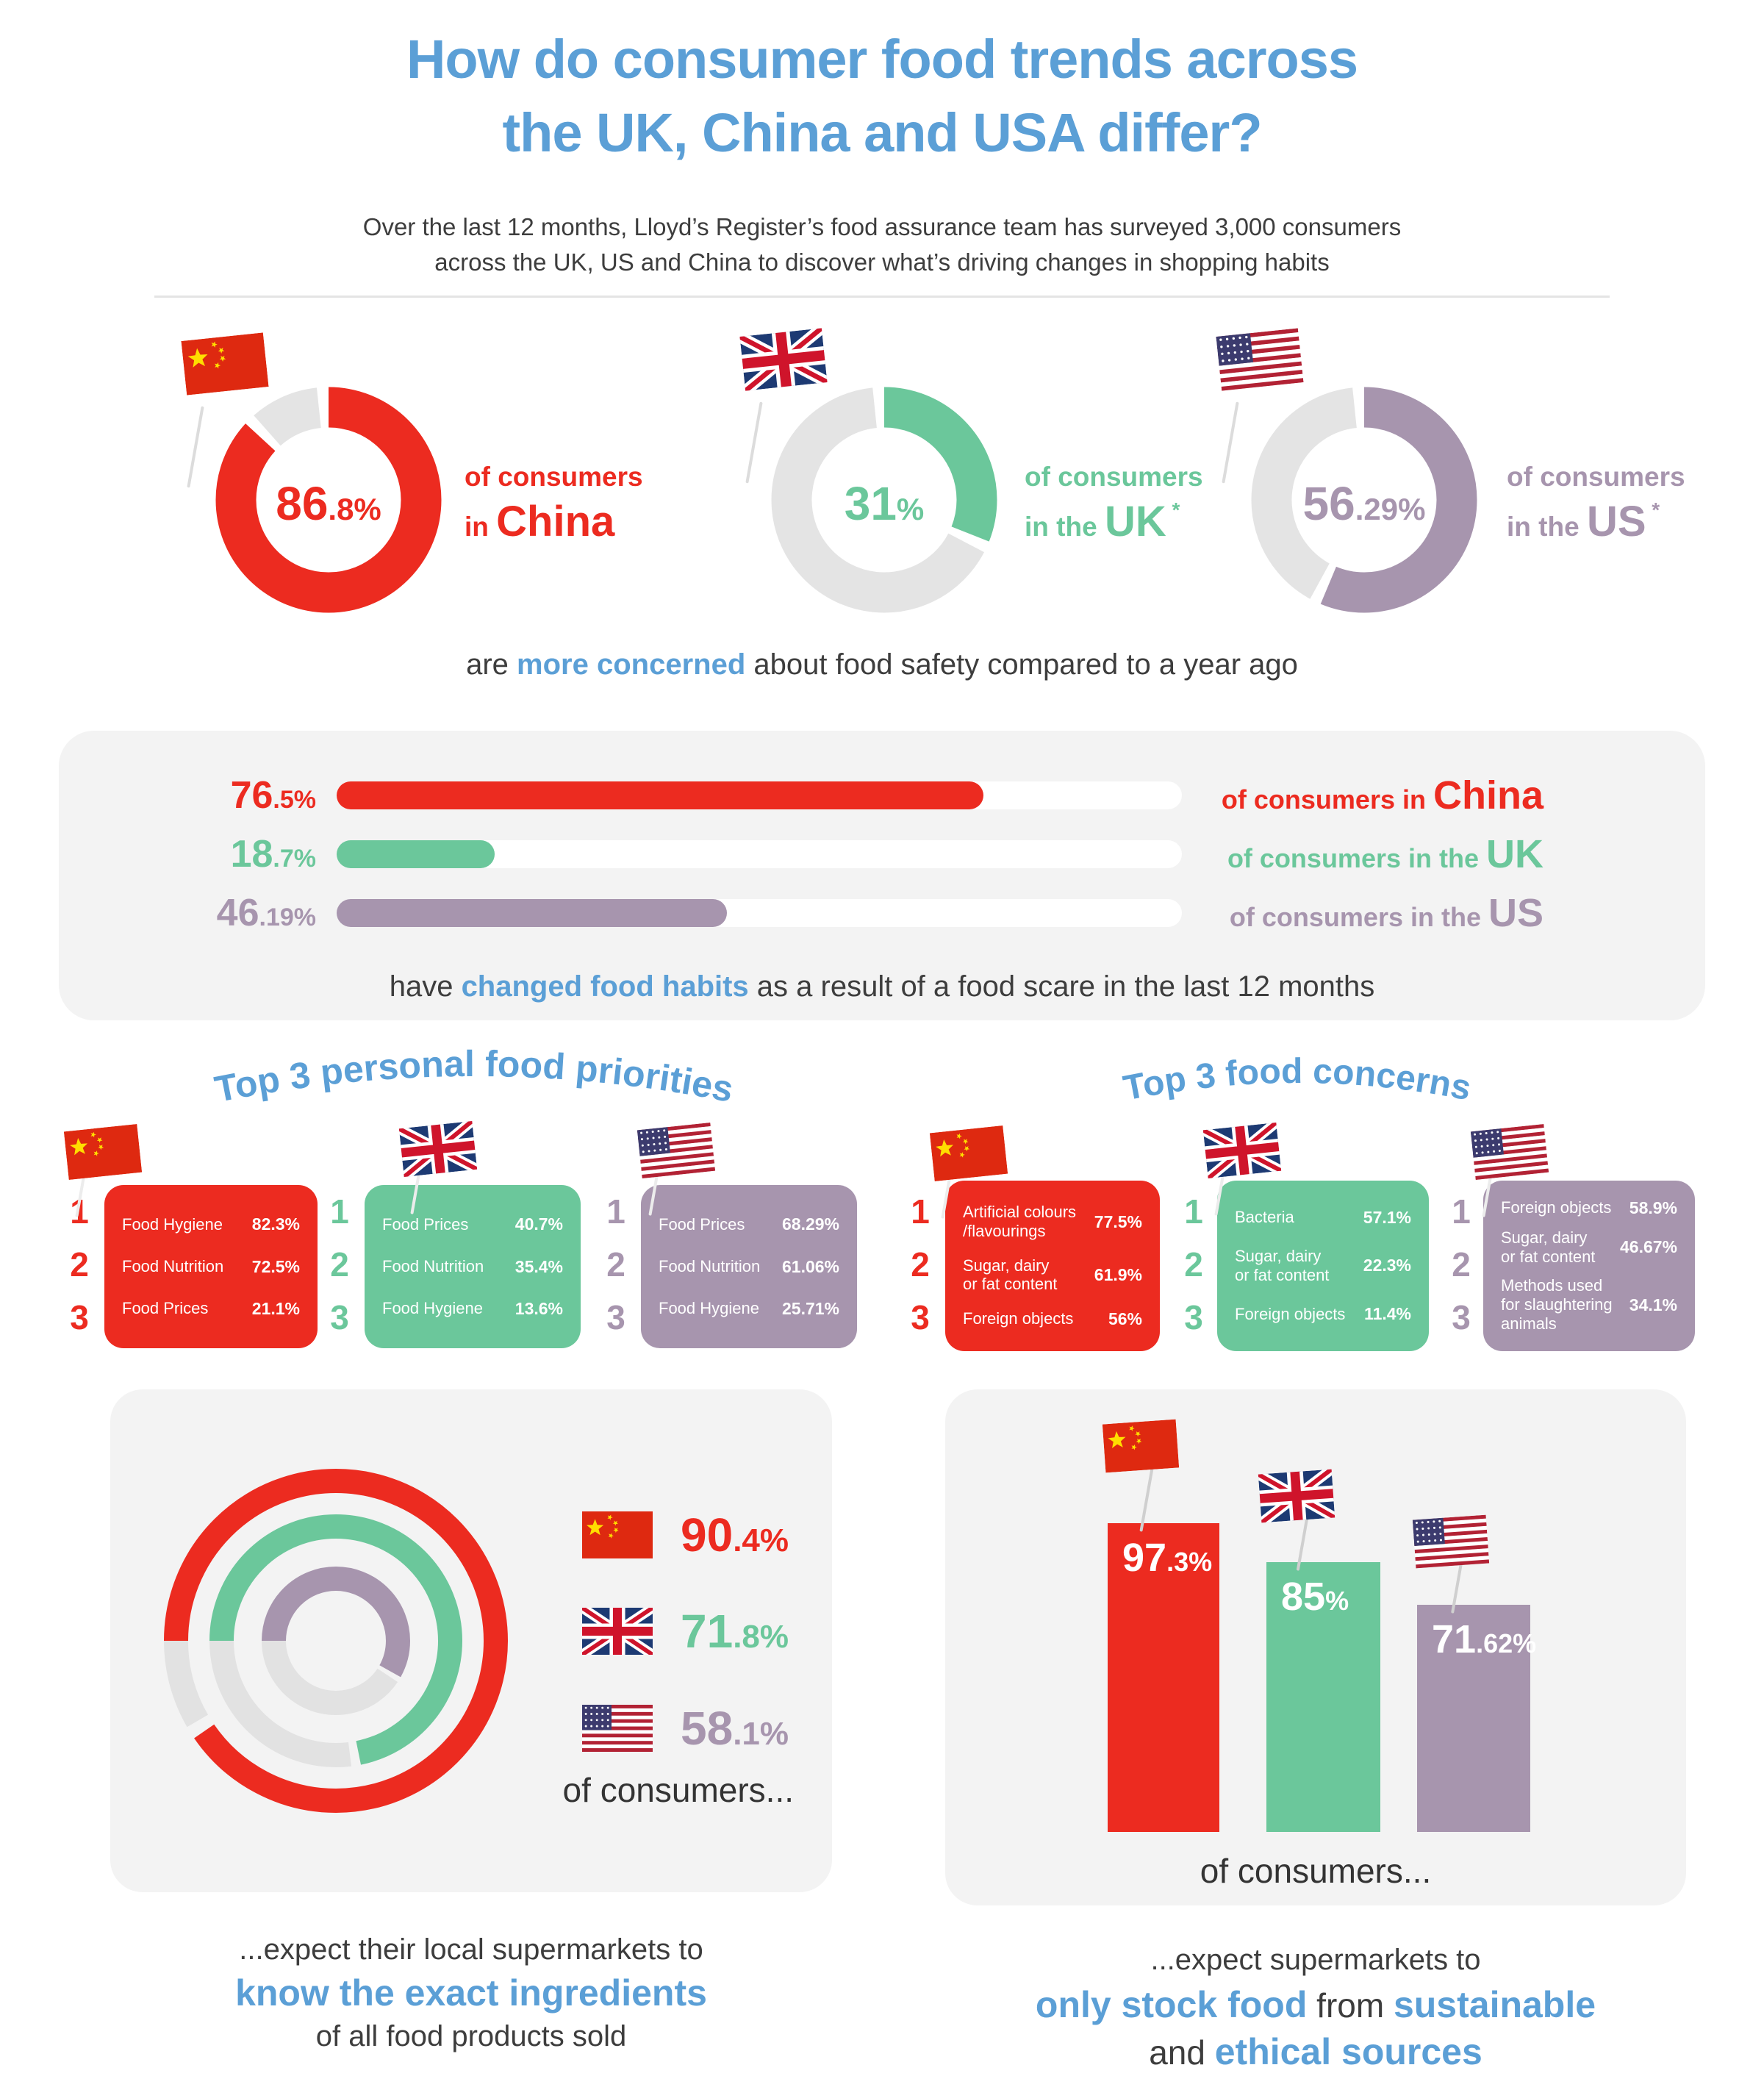  Describe the element at coordinates (1653, 509) in the screenshot. I see `asterisk: *` at that location.